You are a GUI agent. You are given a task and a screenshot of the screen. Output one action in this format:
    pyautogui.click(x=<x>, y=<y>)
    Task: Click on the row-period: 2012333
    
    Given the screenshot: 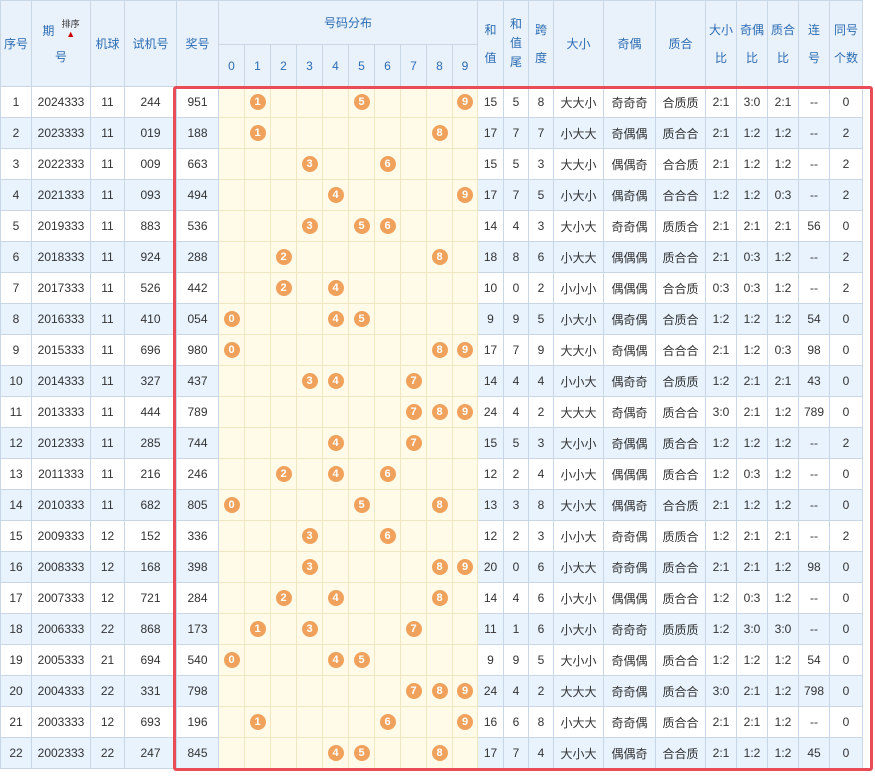 What is the action you would take?
    pyautogui.click(x=61, y=443)
    